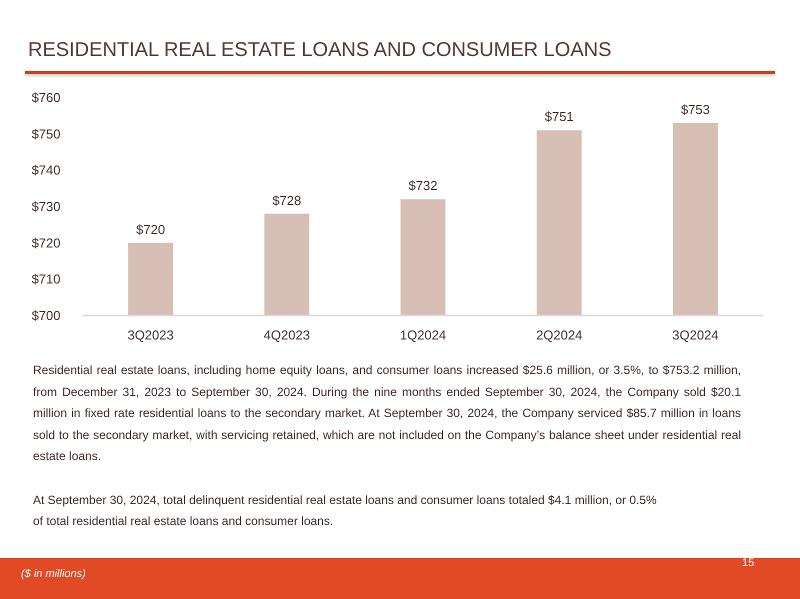 The height and width of the screenshot is (599, 800). Describe the element at coordinates (46, 206) in the screenshot. I see `y-tick-label: $730` at that location.